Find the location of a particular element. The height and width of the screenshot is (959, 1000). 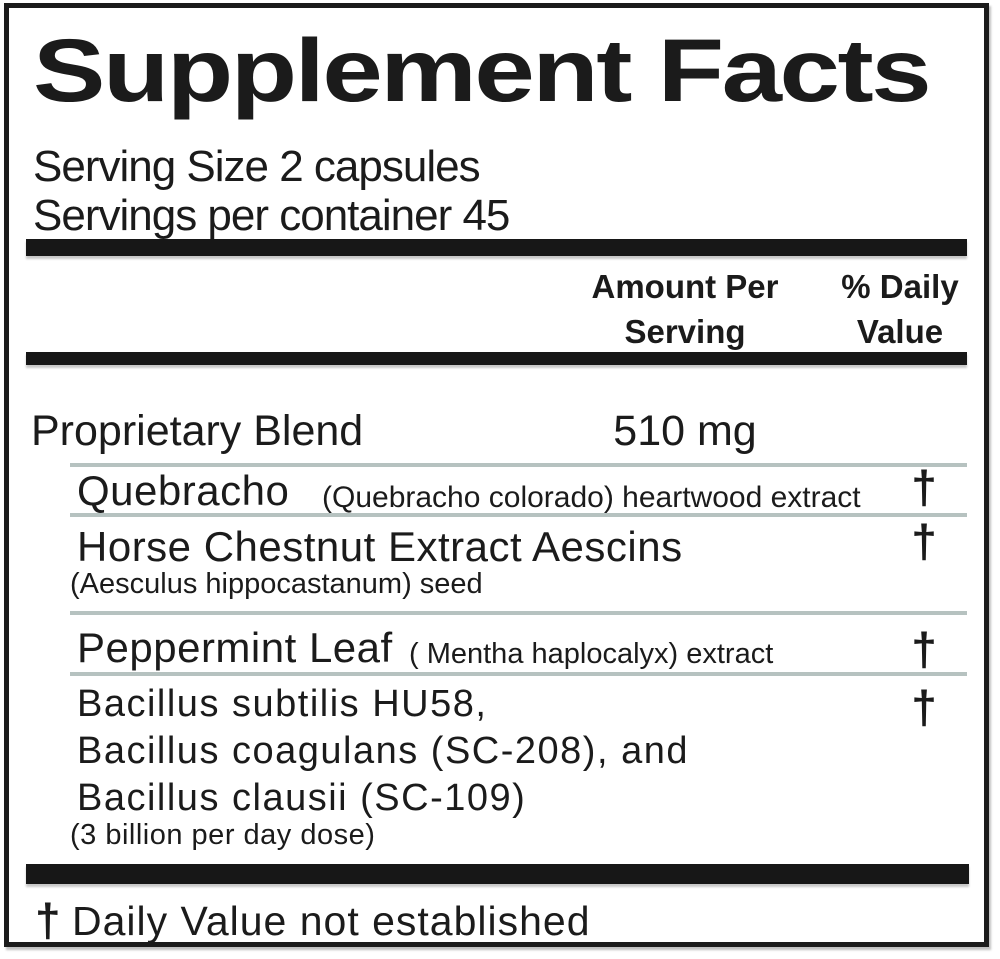

thick-divider-bottom is located at coordinates (497, 874).